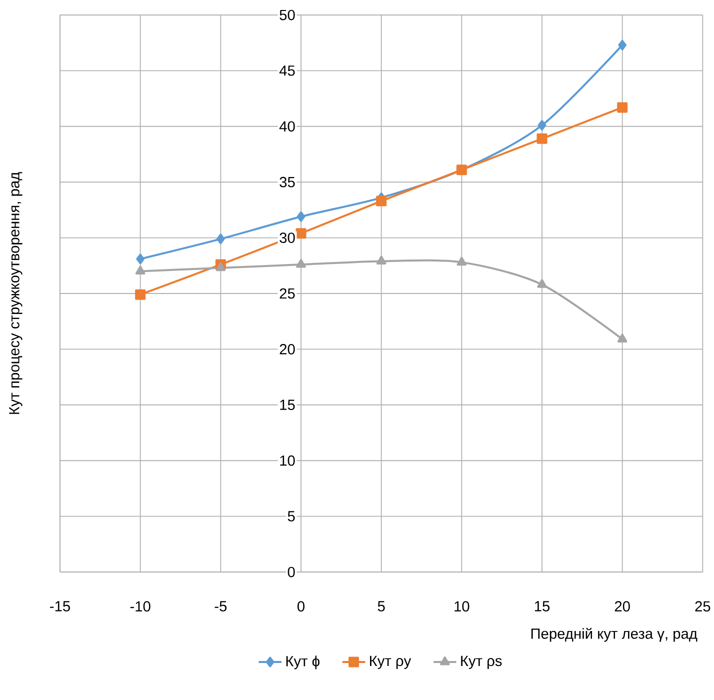  I want to click on x-tick-label: -15, so click(60, 606).